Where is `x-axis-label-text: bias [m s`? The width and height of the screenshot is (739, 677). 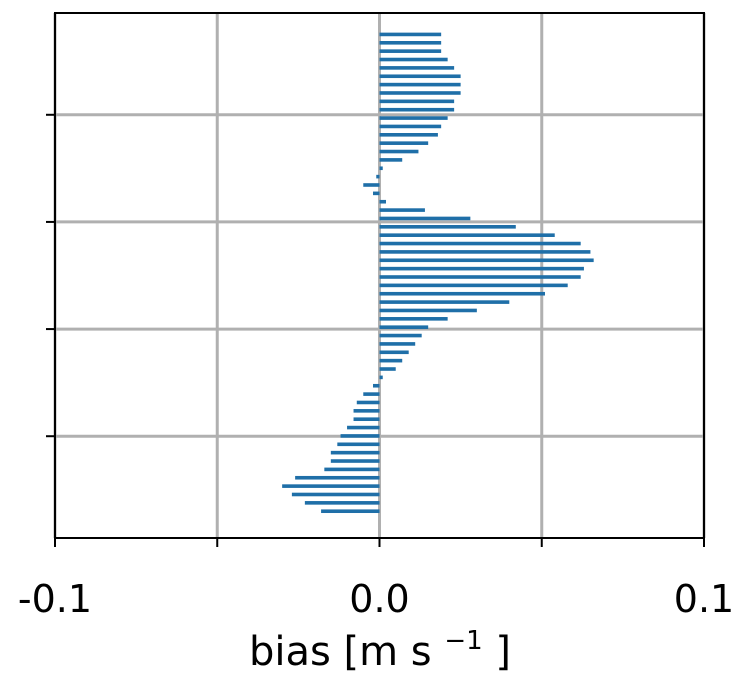
x-axis-label-text: bias [m s is located at coordinates (340, 652).